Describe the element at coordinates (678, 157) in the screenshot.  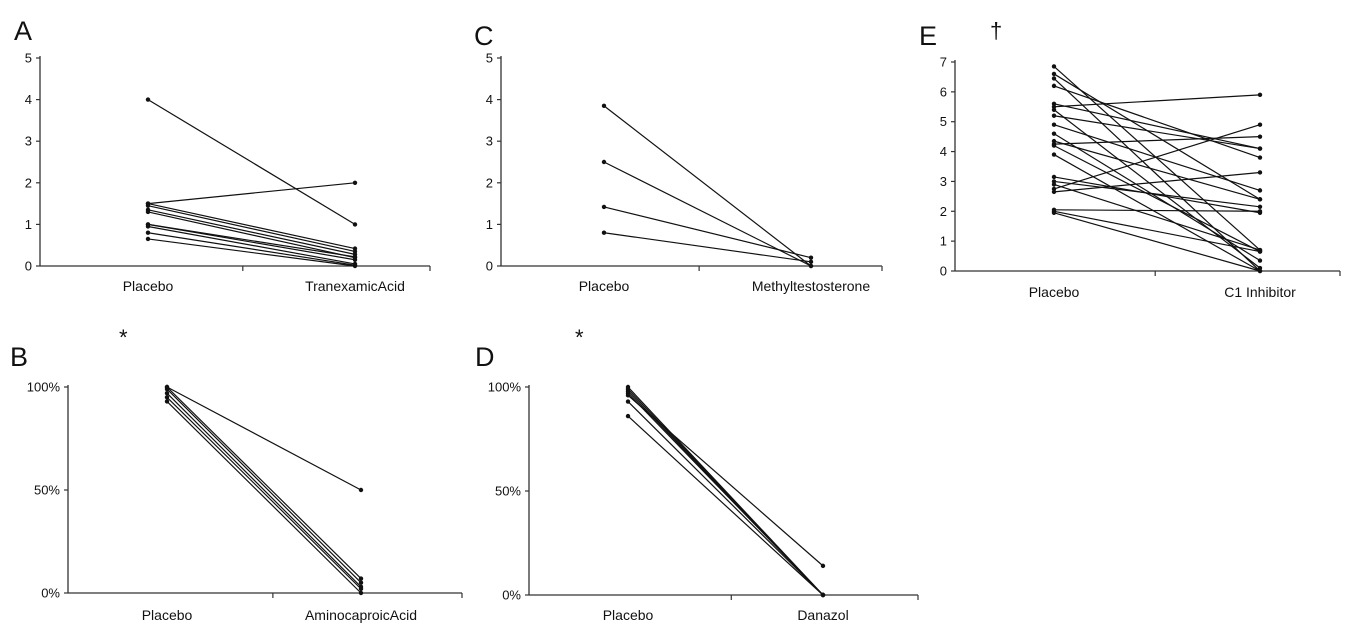
I see `panel-c: C 0 1 2 3 4 5 Placebo Methyltestosterone` at that location.